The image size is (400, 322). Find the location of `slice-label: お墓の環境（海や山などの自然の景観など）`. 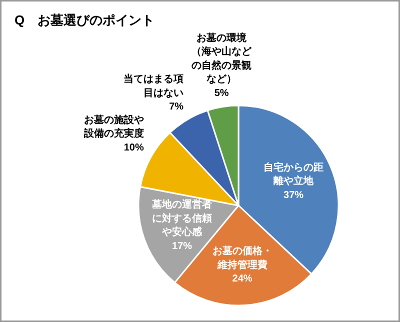

slice-label: お墓の環境（海や山などの自然の景観など） is located at coordinates (222, 59).